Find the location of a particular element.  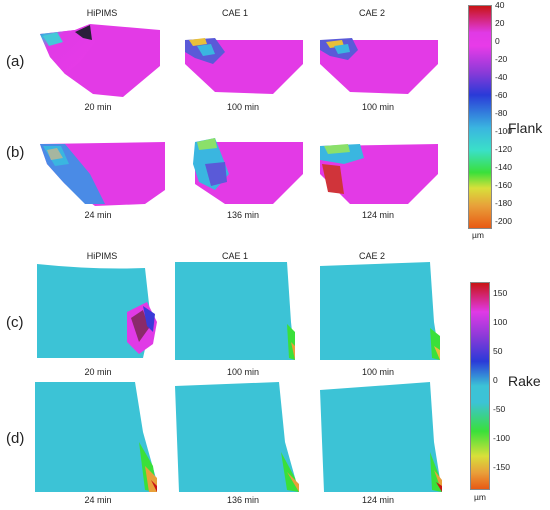

flank-colorbar is located at coordinates (480, 117).